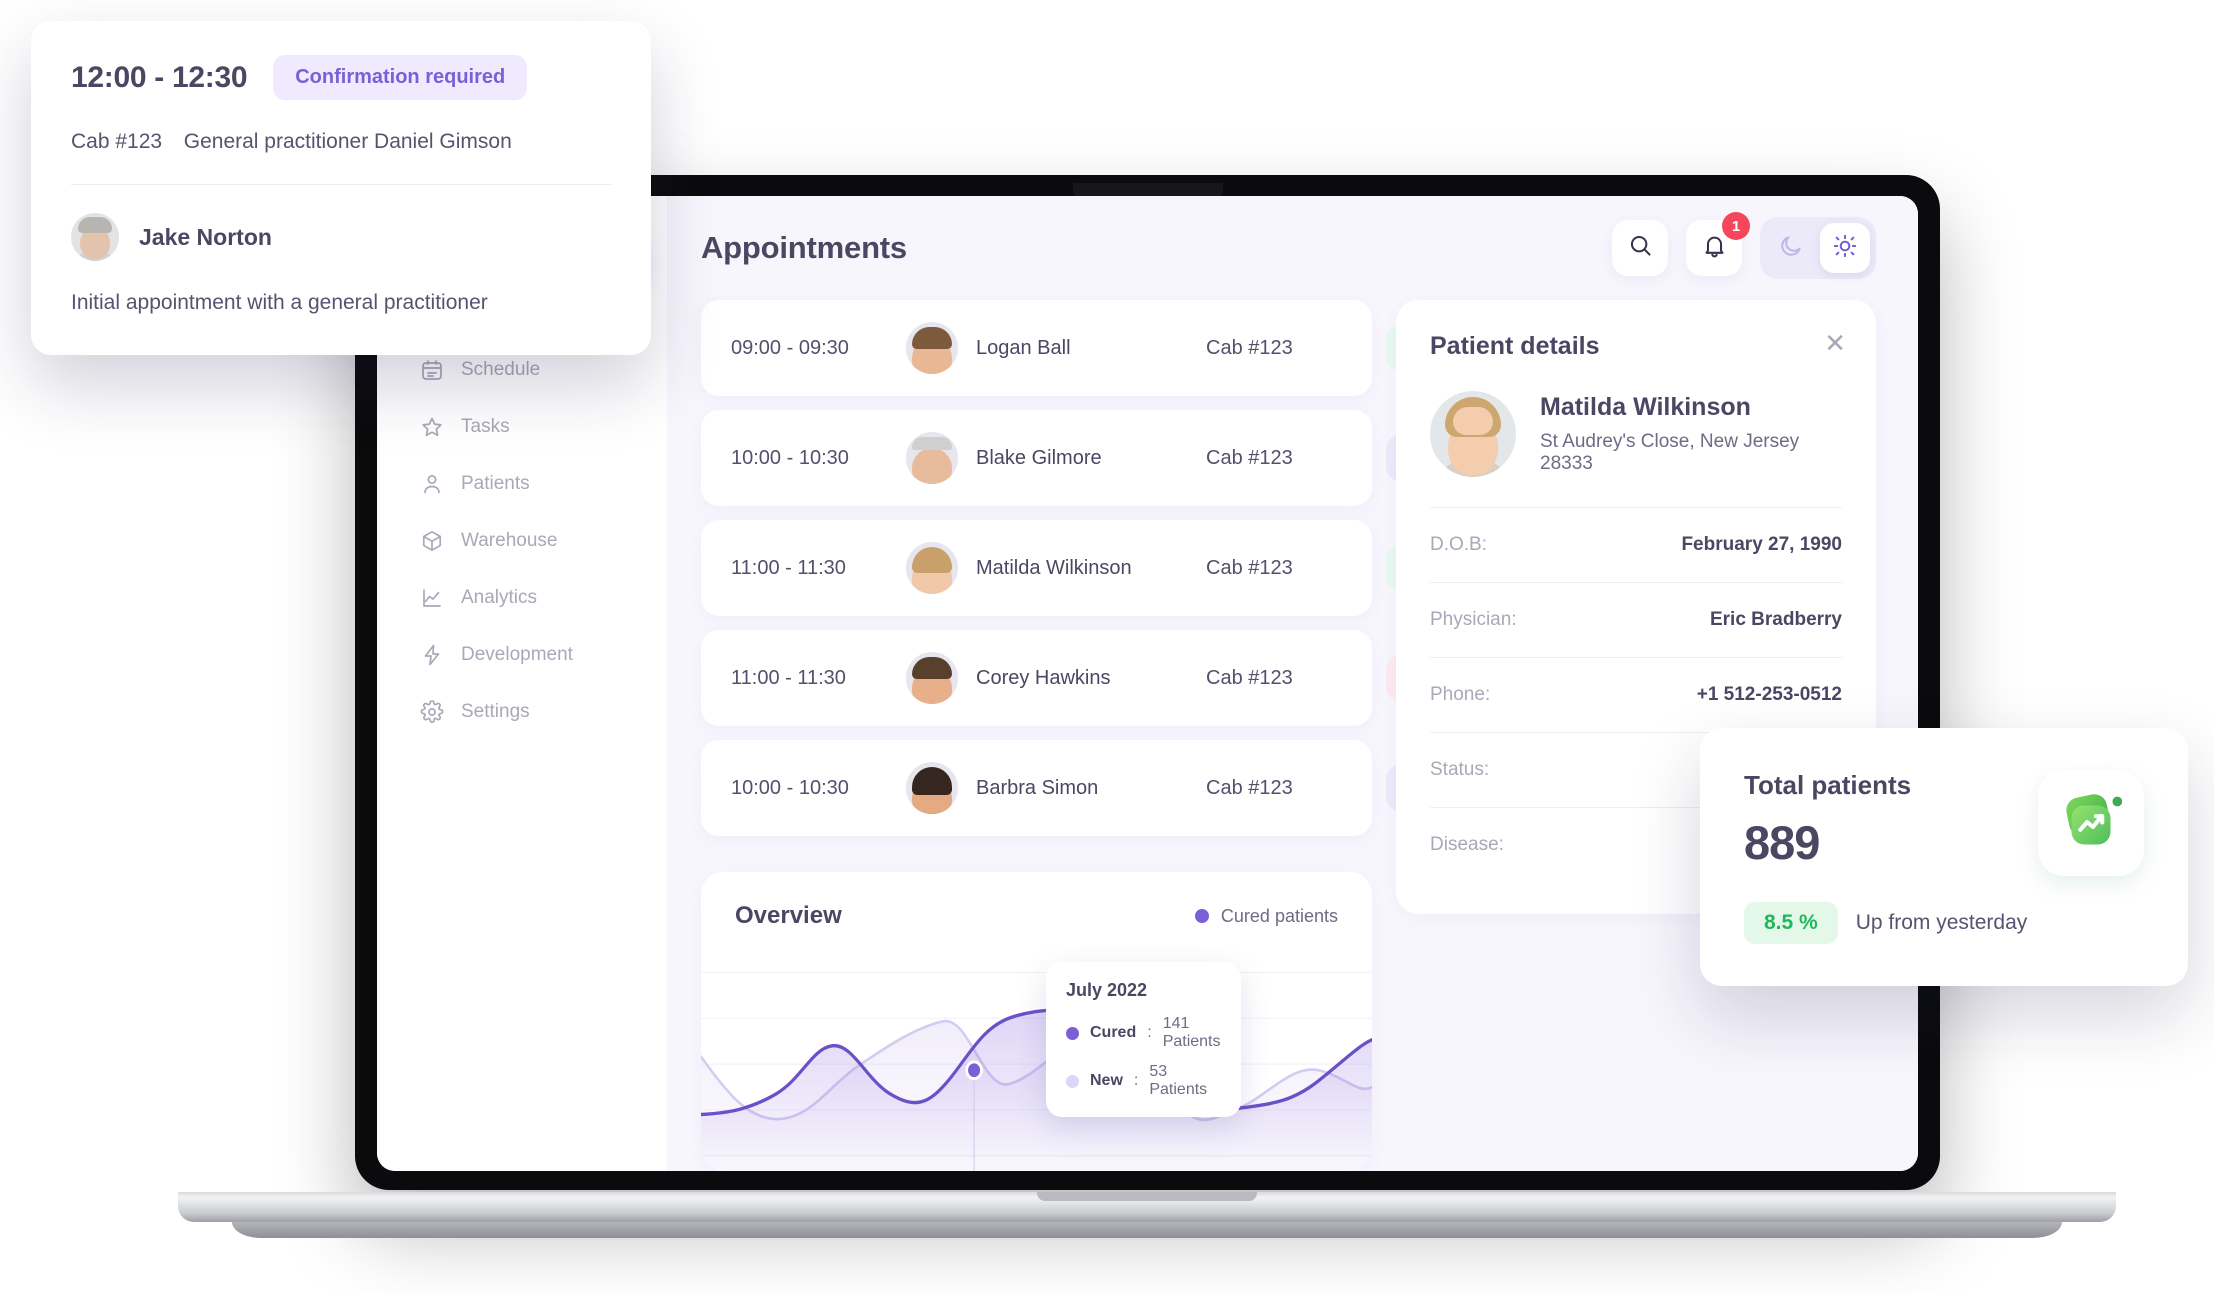  I want to click on appointment-patient-name: Blake Gilmore, so click(1039, 457).